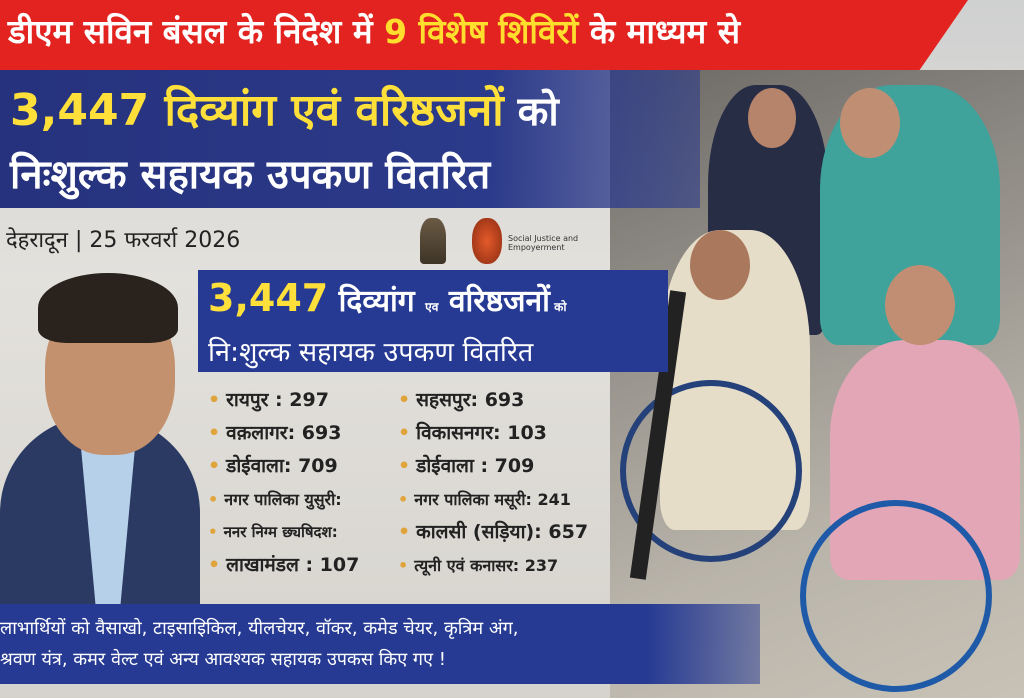  I want to click on national-emblem-logo, so click(433, 241).